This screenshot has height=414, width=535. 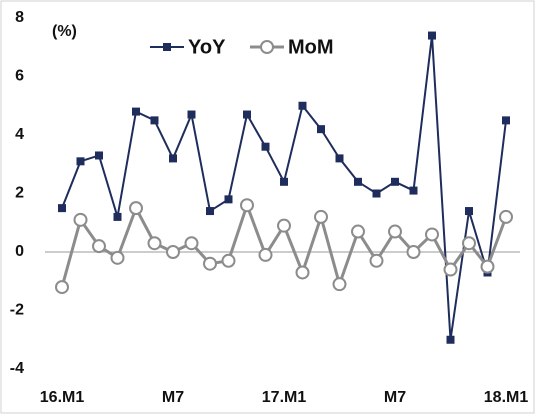 I want to click on legend-label: MoM, so click(x=311, y=47).